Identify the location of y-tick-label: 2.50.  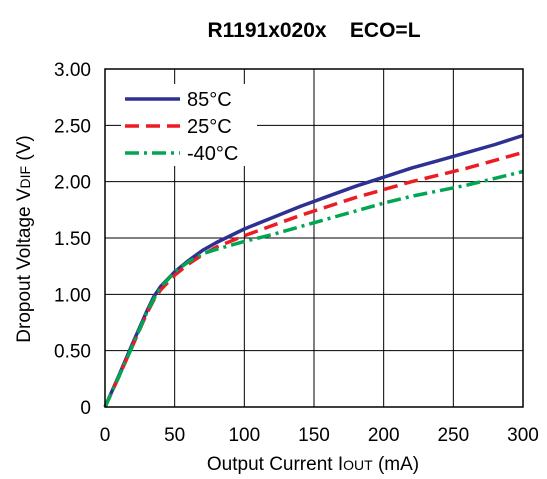
(72, 126).